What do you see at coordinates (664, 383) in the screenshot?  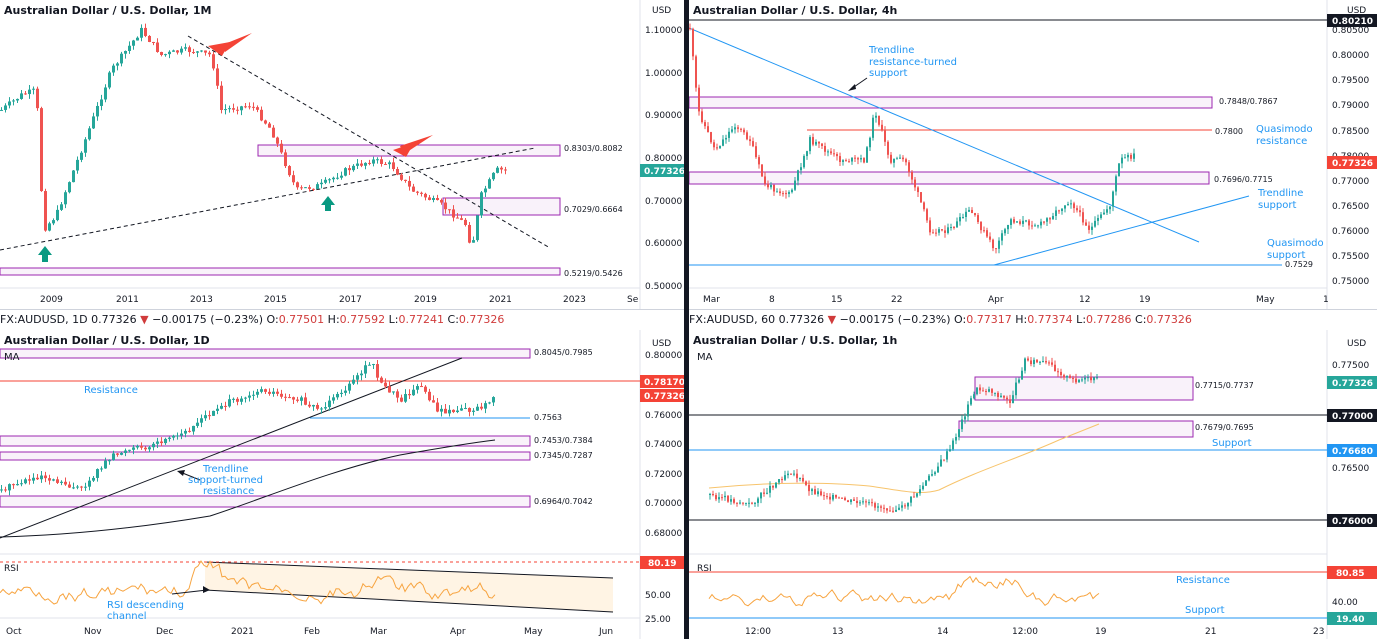 I see `svg-text: 0.78170` at bounding box center [664, 383].